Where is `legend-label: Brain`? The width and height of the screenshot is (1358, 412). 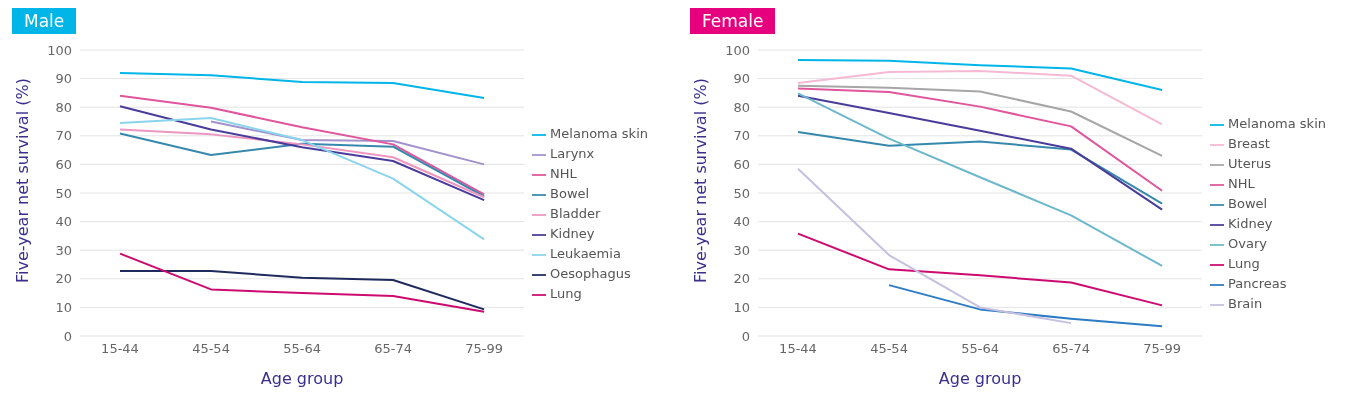 legend-label: Brain is located at coordinates (1245, 303).